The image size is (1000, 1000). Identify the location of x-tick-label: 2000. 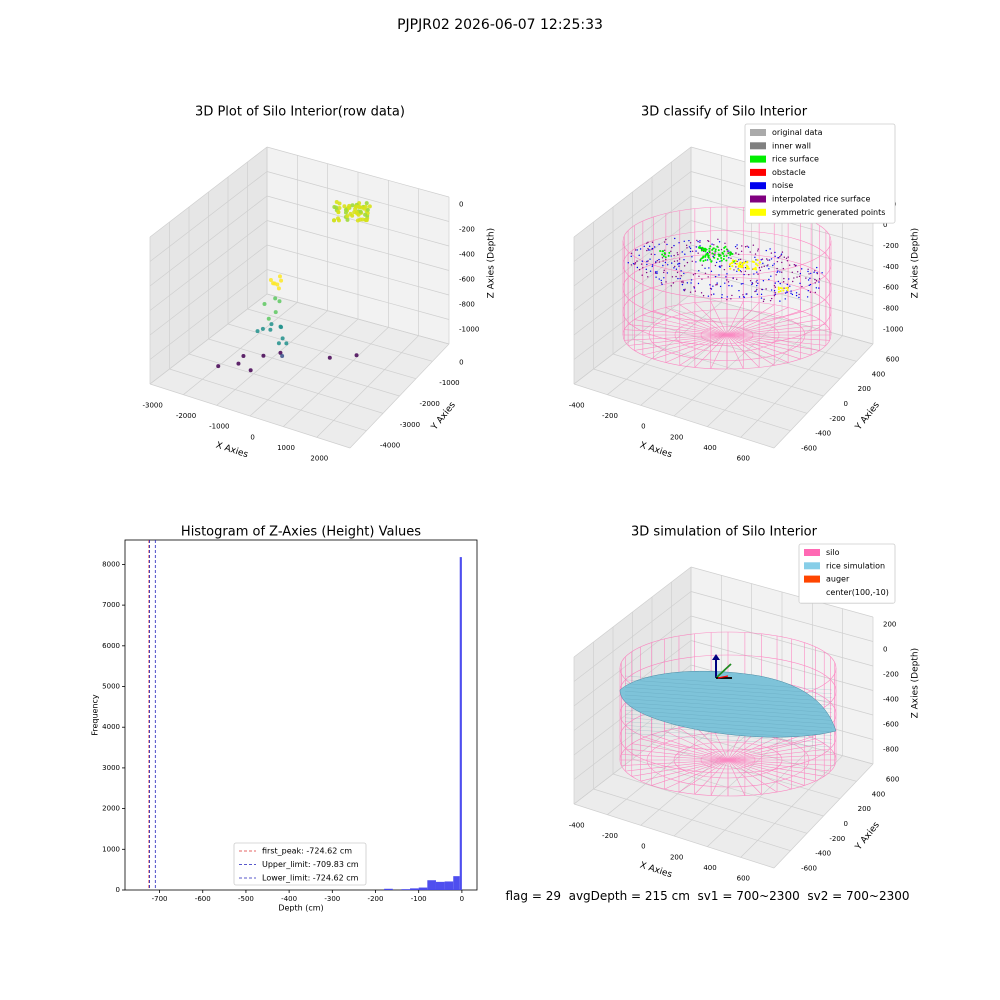
(319, 459).